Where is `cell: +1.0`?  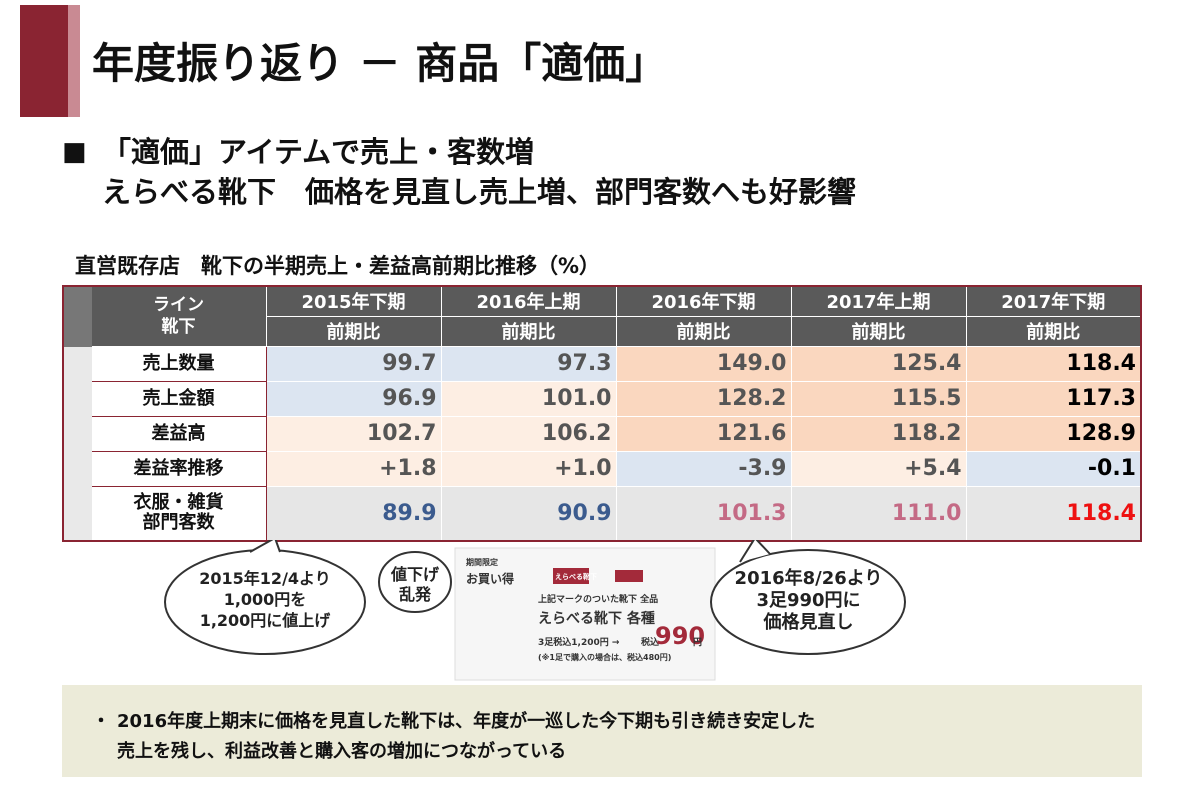
cell: +1.0 is located at coordinates (528, 468).